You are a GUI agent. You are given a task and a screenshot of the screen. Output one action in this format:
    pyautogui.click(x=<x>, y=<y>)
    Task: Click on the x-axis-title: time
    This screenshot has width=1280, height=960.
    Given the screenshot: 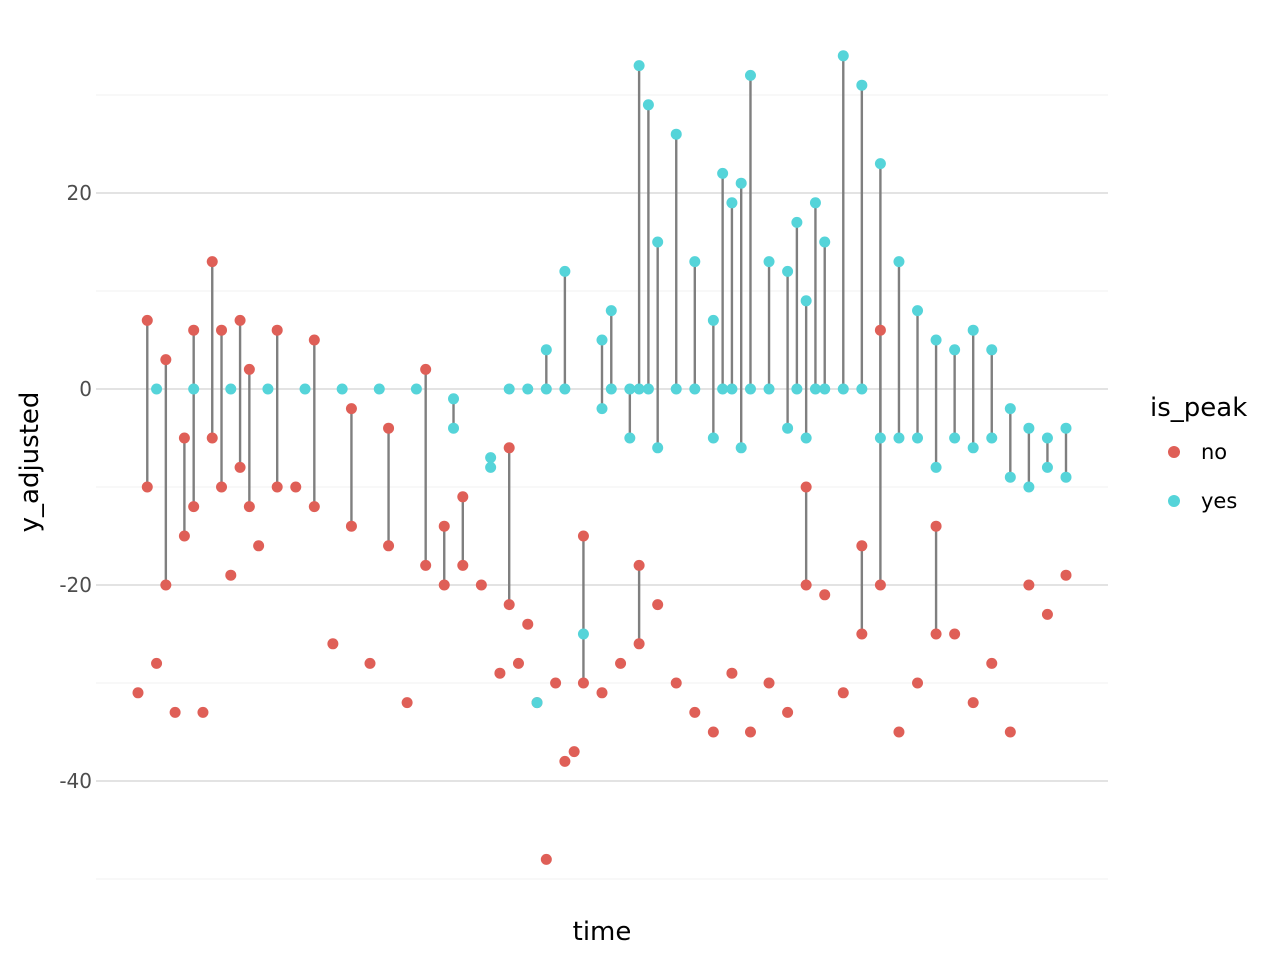 What is the action you would take?
    pyautogui.click(x=602, y=932)
    